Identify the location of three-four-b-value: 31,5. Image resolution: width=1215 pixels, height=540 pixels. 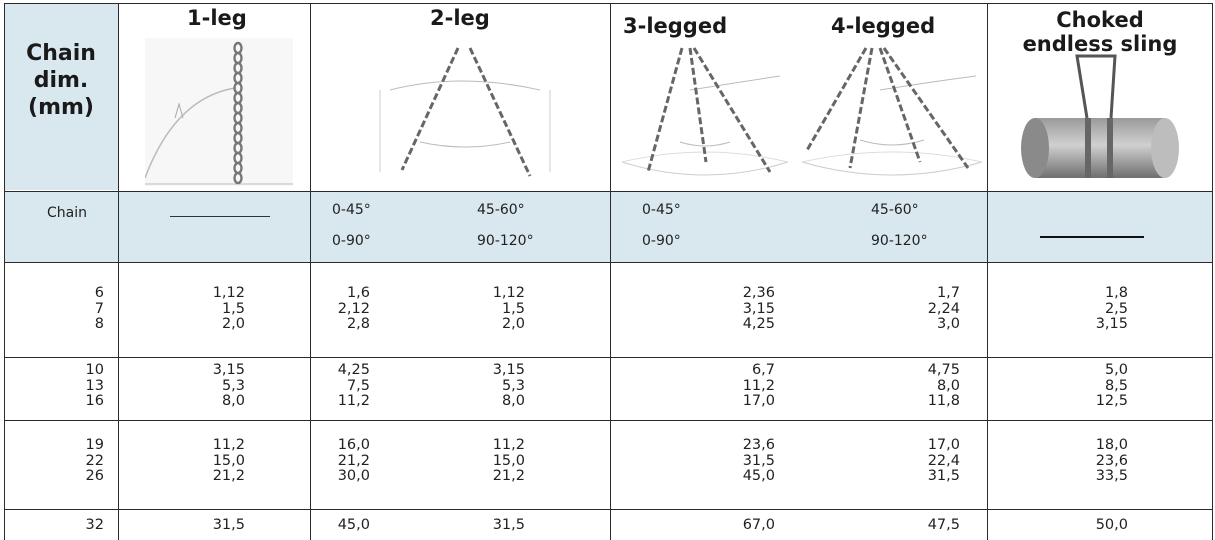
(943, 476).